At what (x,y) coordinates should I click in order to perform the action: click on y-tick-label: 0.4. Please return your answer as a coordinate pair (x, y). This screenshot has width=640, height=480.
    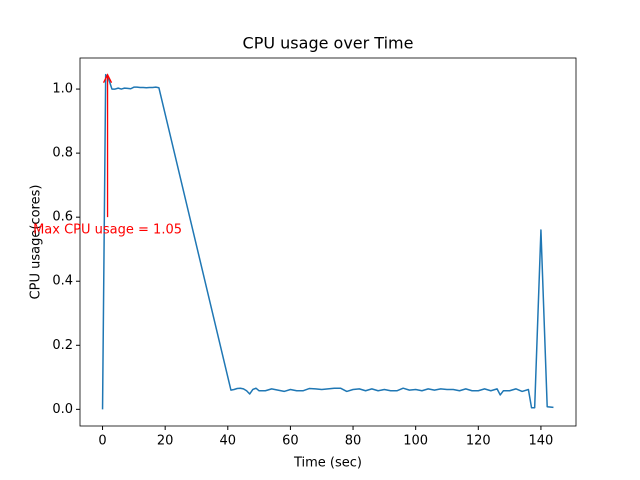
    Looking at the image, I should click on (62, 281).